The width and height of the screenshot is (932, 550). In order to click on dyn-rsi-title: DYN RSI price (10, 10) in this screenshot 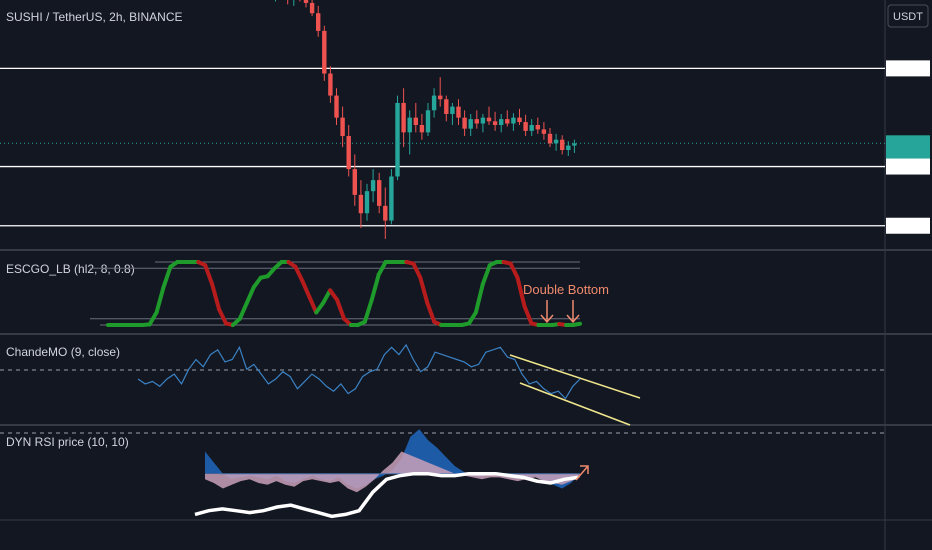, I will do `click(67, 442)`.